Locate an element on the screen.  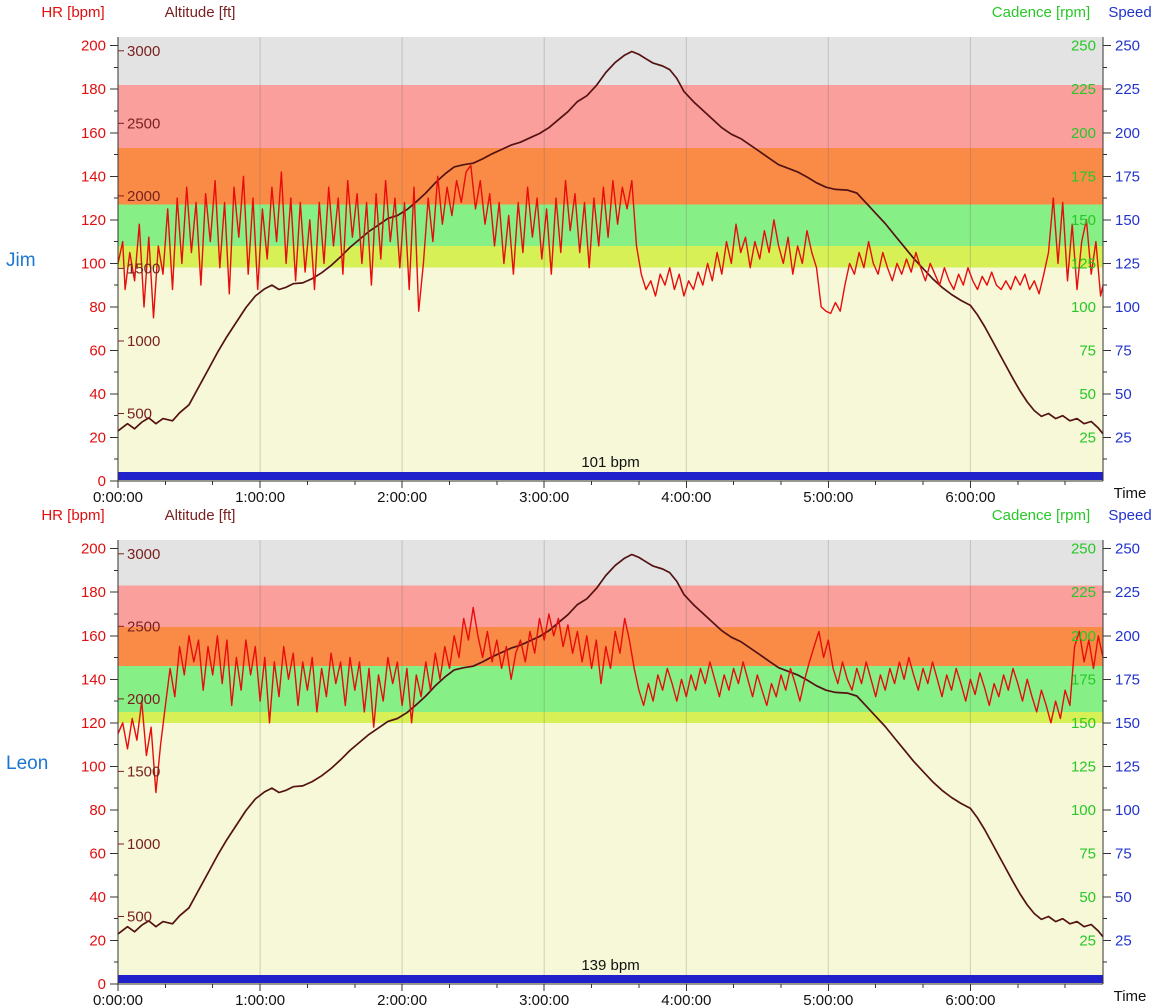
svg-text: 500 is located at coordinates (139, 414).